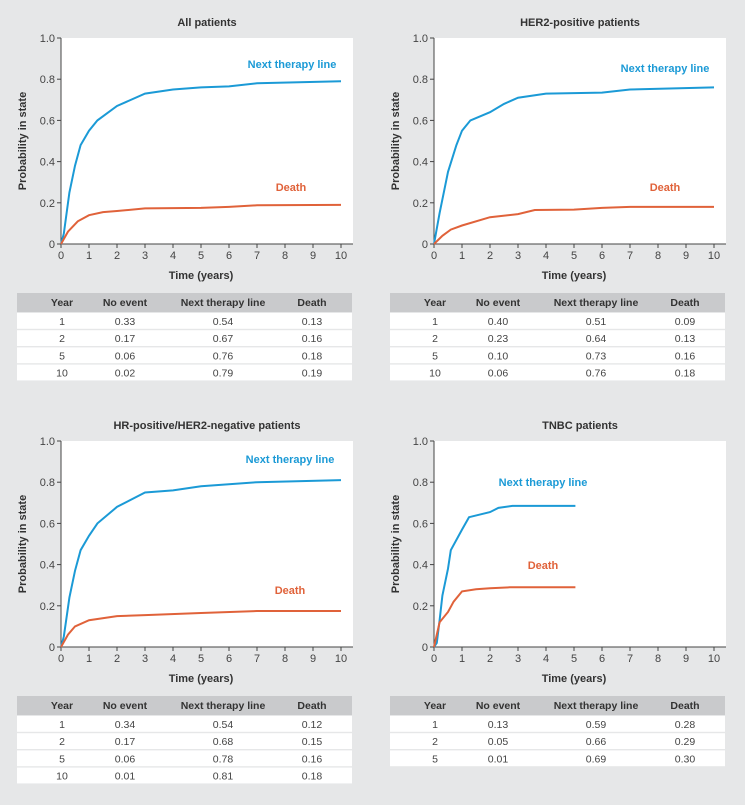 This screenshot has height=805, width=745. I want to click on x-tick-label: 7, so click(257, 256).